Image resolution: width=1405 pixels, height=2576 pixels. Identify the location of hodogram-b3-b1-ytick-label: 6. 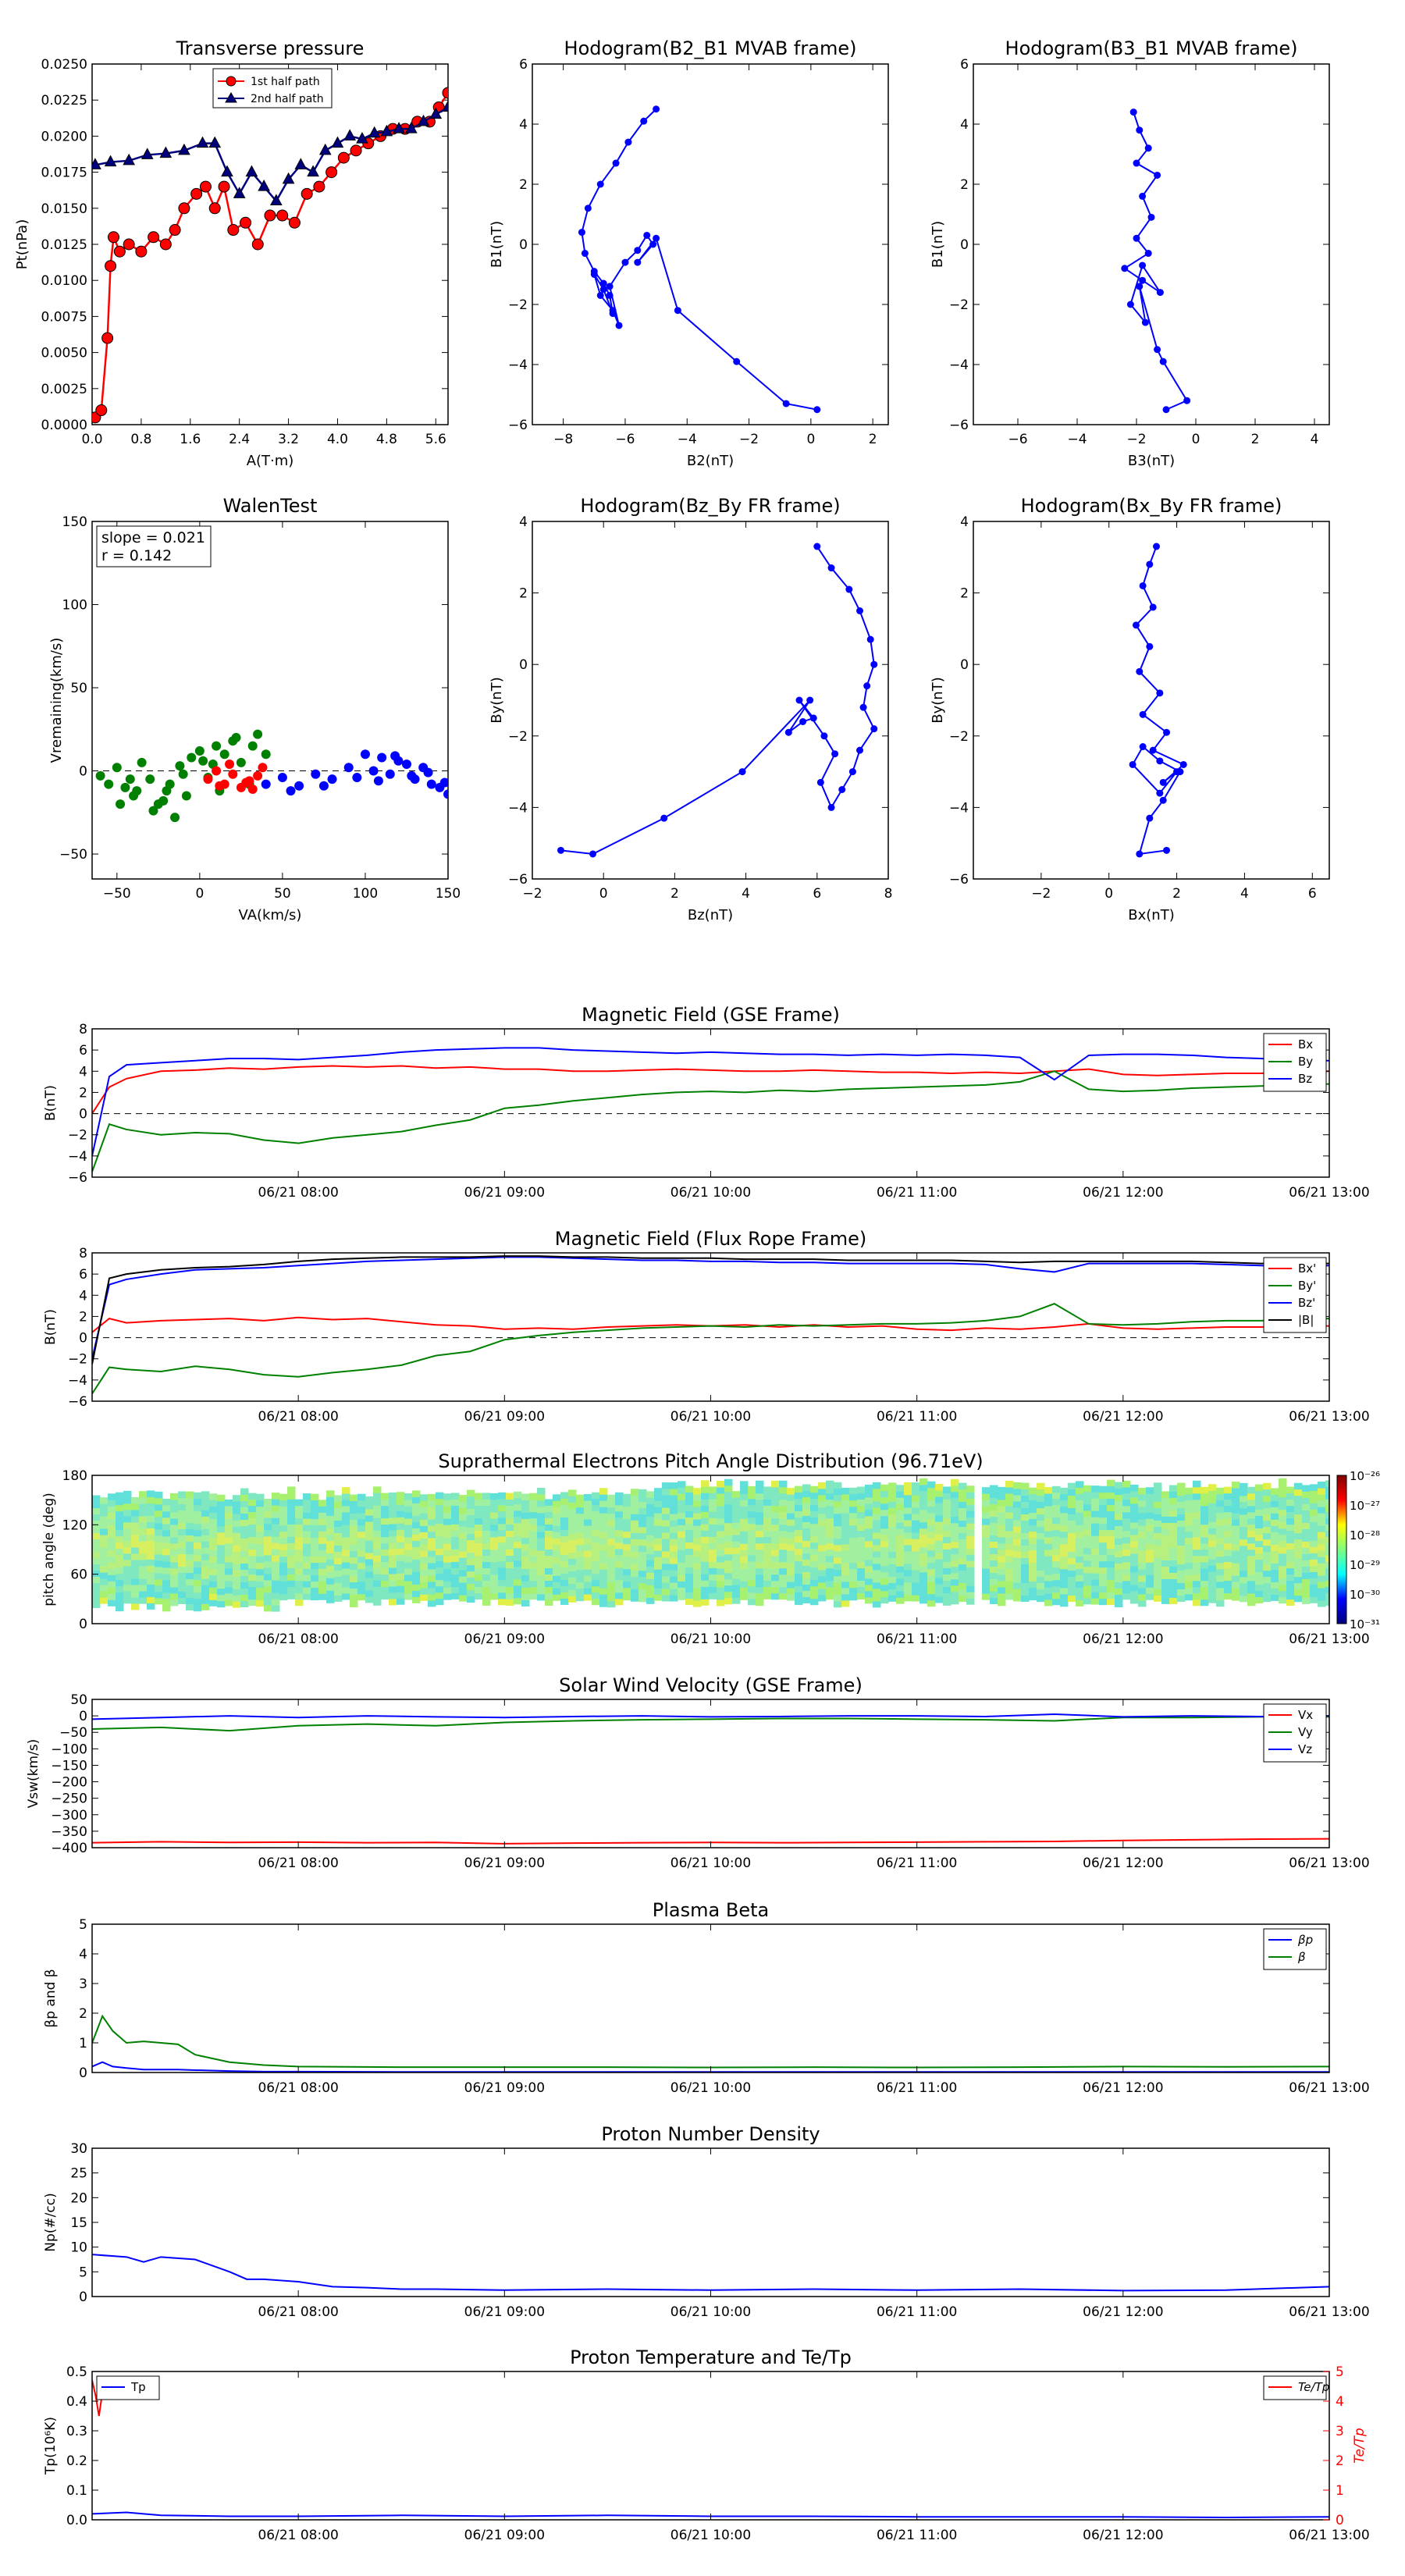
(964, 65).